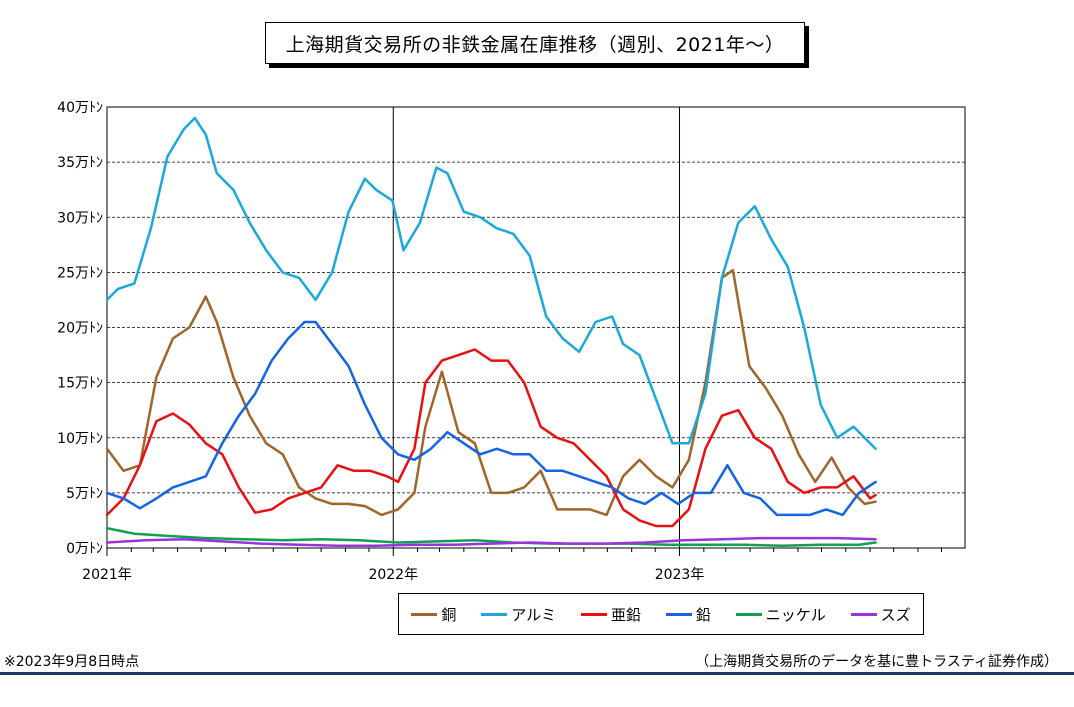 This screenshot has width=1074, height=707. Describe the element at coordinates (895, 614) in the screenshot. I see `legend-label: スズ` at that location.